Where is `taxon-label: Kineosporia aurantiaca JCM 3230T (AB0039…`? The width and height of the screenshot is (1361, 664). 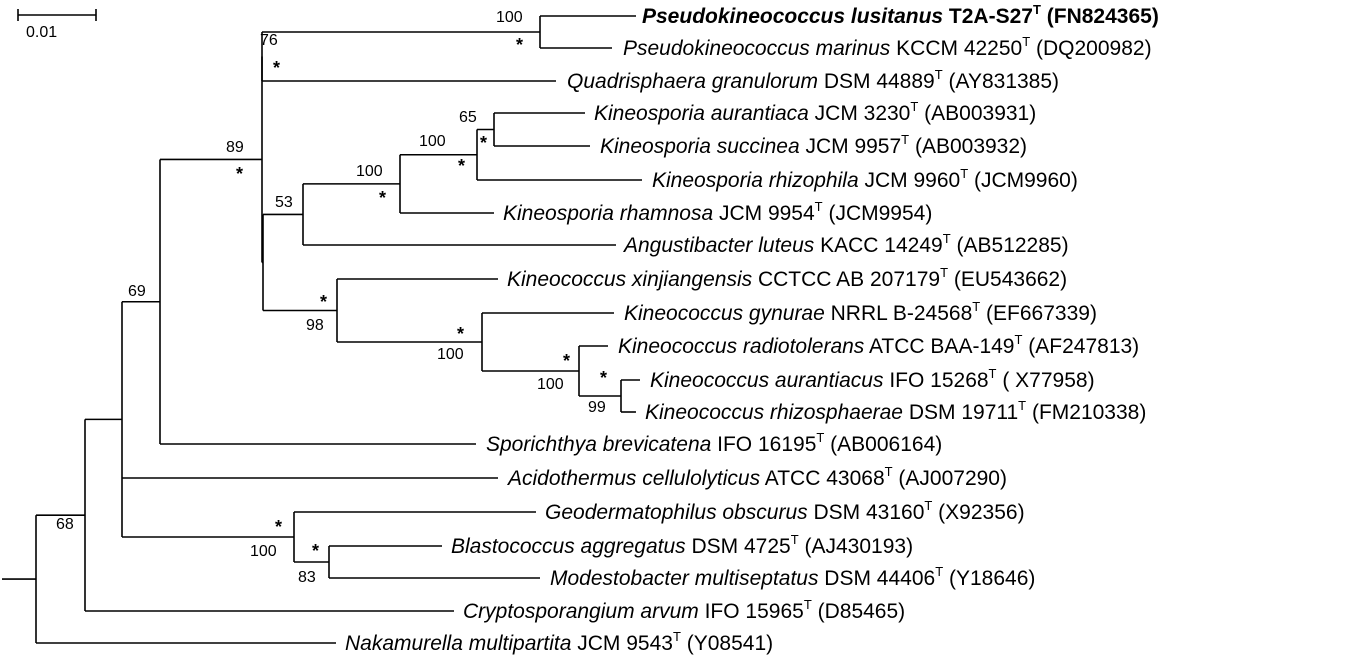
taxon-label: Kineosporia aurantiaca JCM 3230T (AB0039… is located at coordinates (815, 112).